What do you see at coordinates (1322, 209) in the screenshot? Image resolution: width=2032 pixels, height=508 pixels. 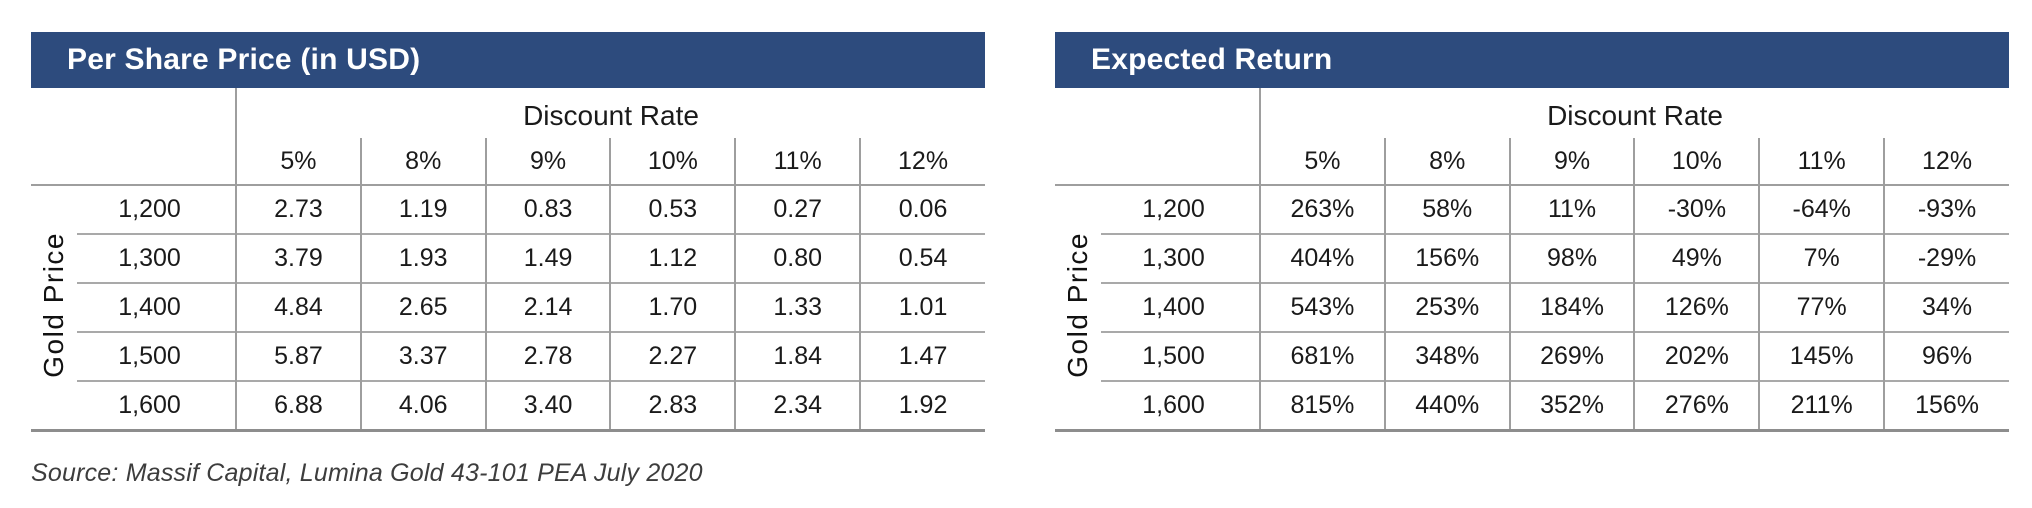 I see `value-cell: 263%` at bounding box center [1322, 209].